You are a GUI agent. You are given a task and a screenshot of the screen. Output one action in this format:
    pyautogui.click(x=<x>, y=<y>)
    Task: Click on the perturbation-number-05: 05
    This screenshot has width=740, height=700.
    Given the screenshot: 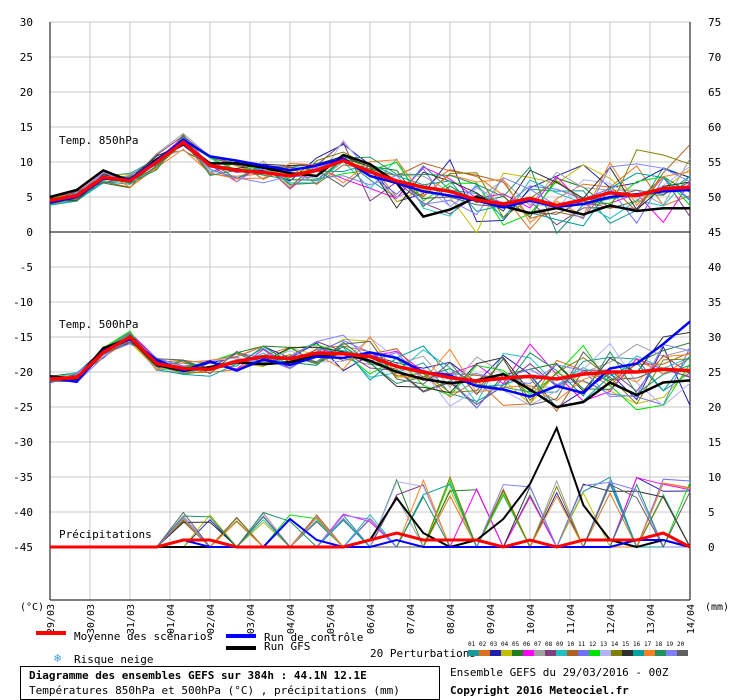 What is the action you would take?
    pyautogui.click(x=516, y=644)
    